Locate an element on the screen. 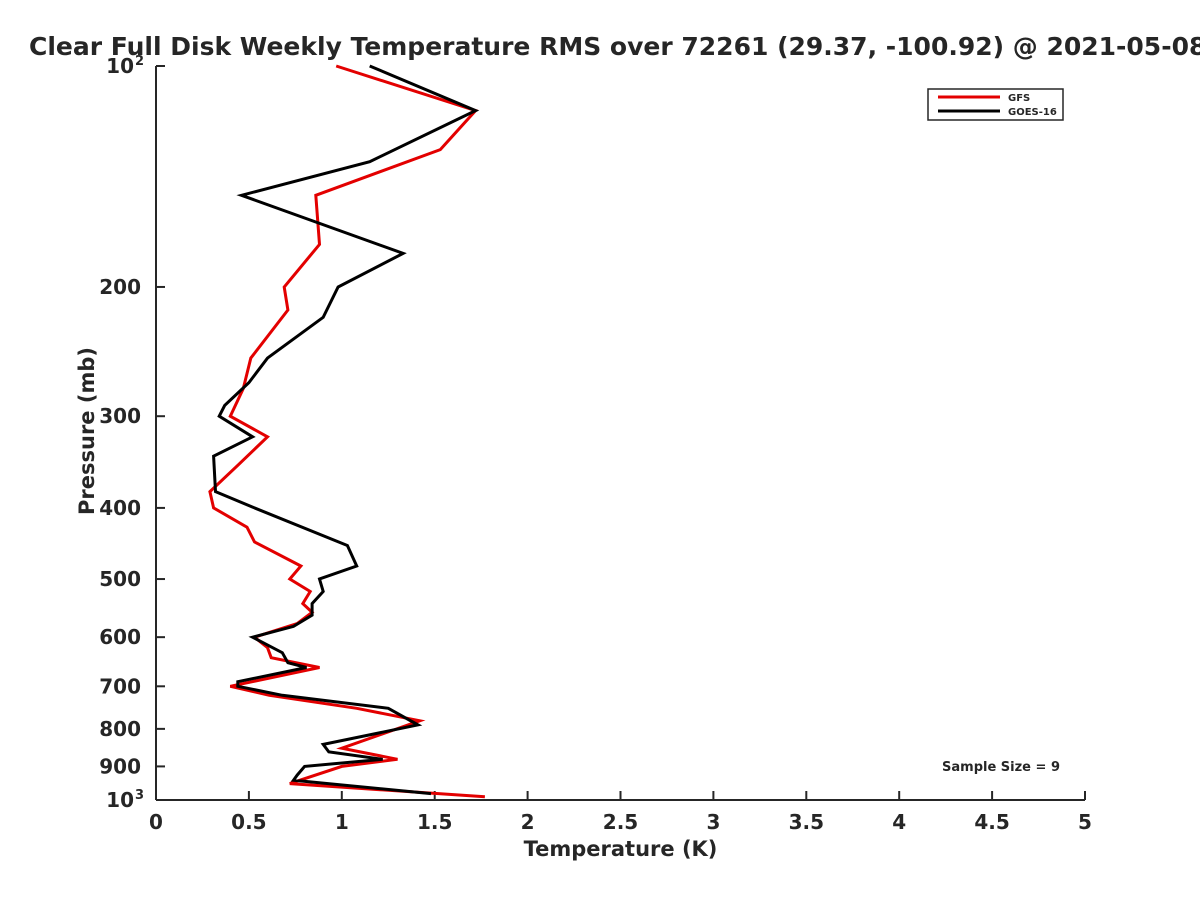 The width and height of the screenshot is (1200, 900). x-axis-label: Temperature (K) is located at coordinates (621, 849).